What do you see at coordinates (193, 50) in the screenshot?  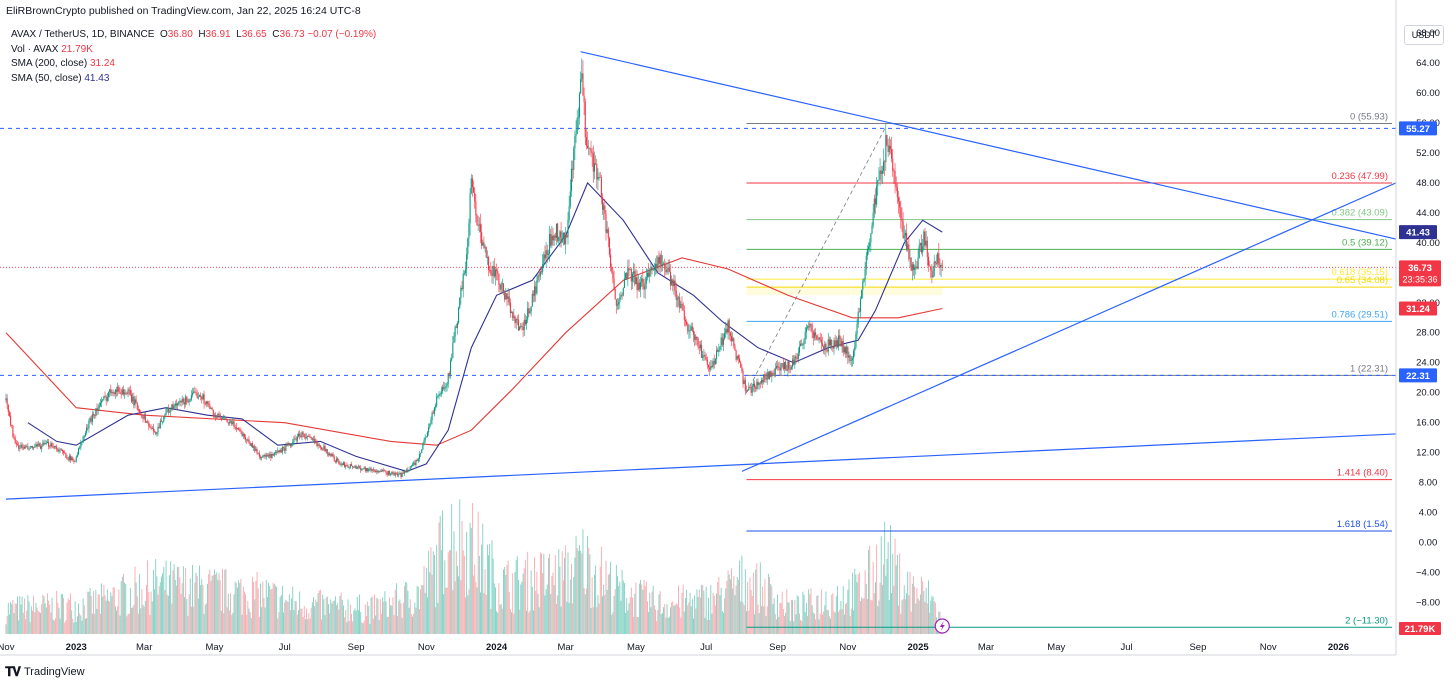 I see `legend-volume-row: Vol · AVAX 21.79K` at bounding box center [193, 50].